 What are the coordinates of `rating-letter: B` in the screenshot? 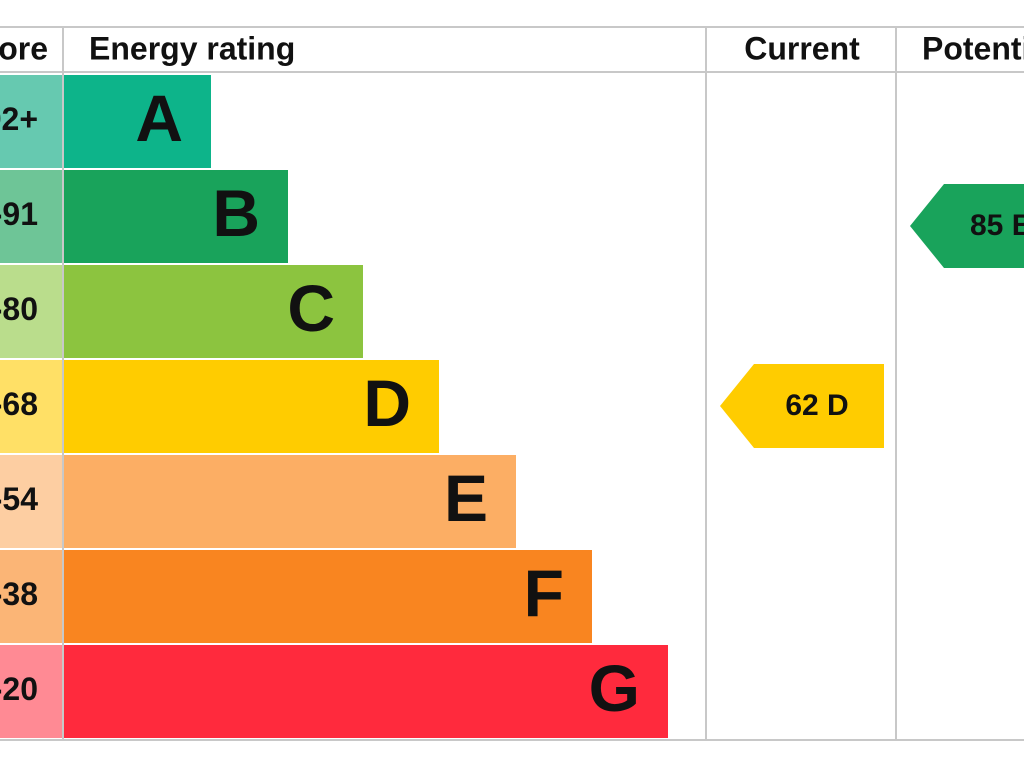 It's located at (236, 213).